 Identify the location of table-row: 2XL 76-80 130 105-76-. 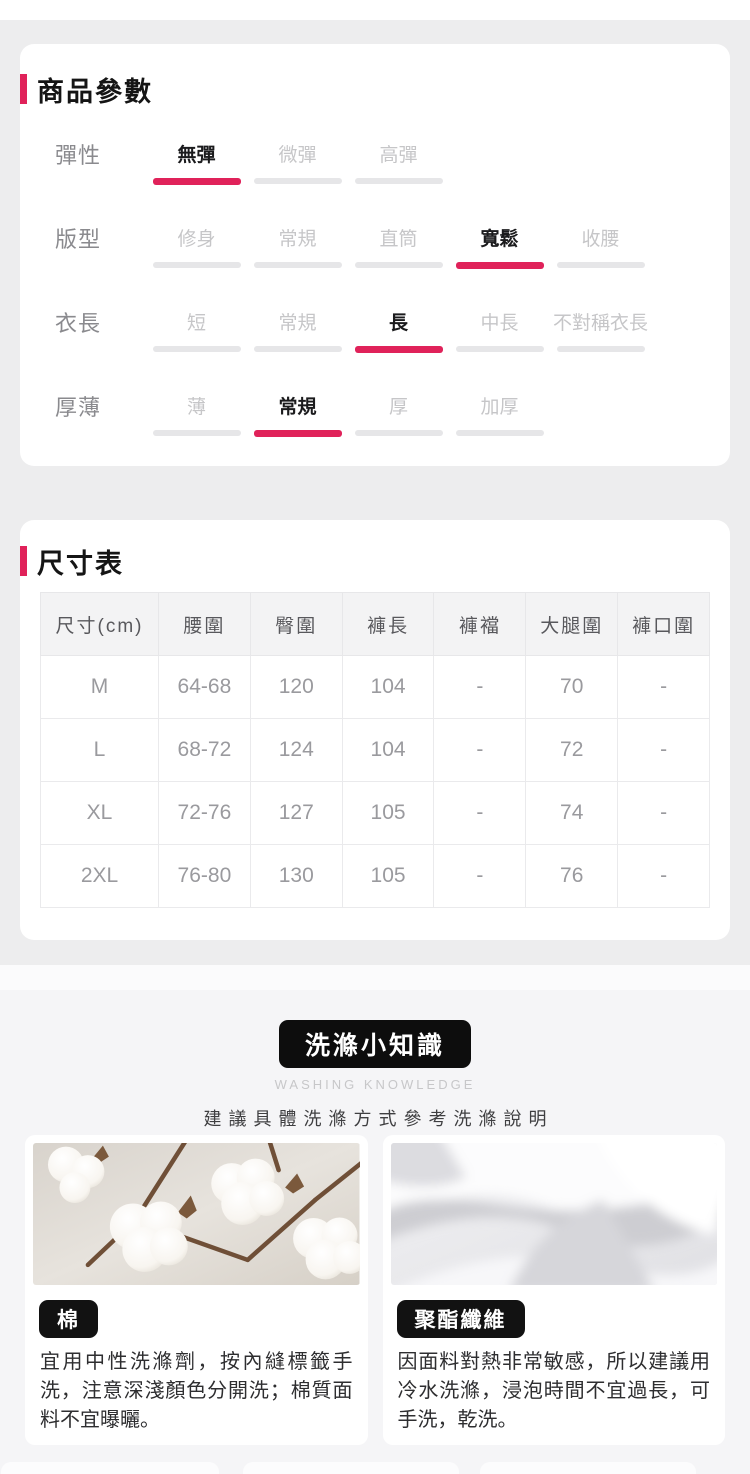
(375, 876).